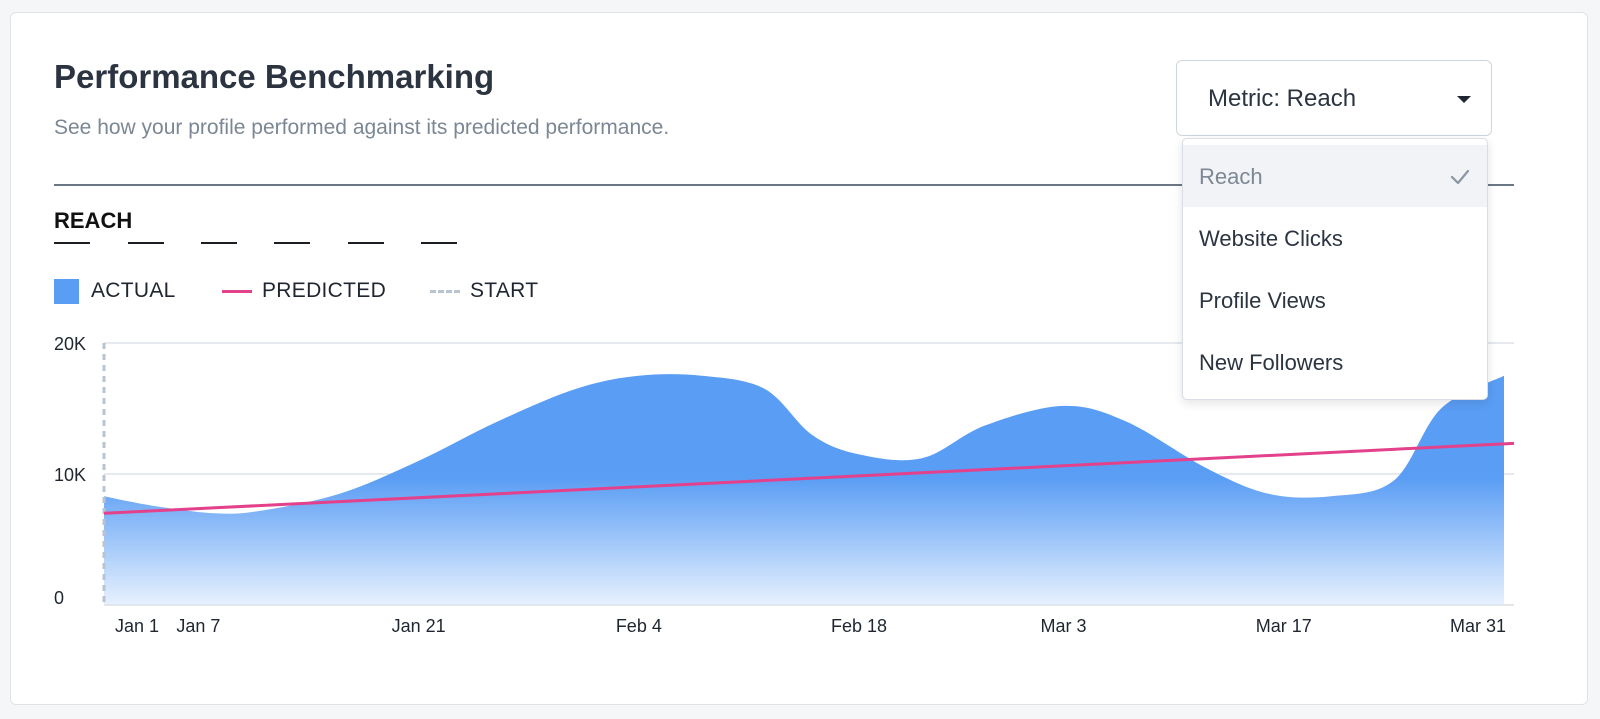 This screenshot has width=1600, height=719. I want to click on x-tick-label: Feb 4, so click(639, 626).